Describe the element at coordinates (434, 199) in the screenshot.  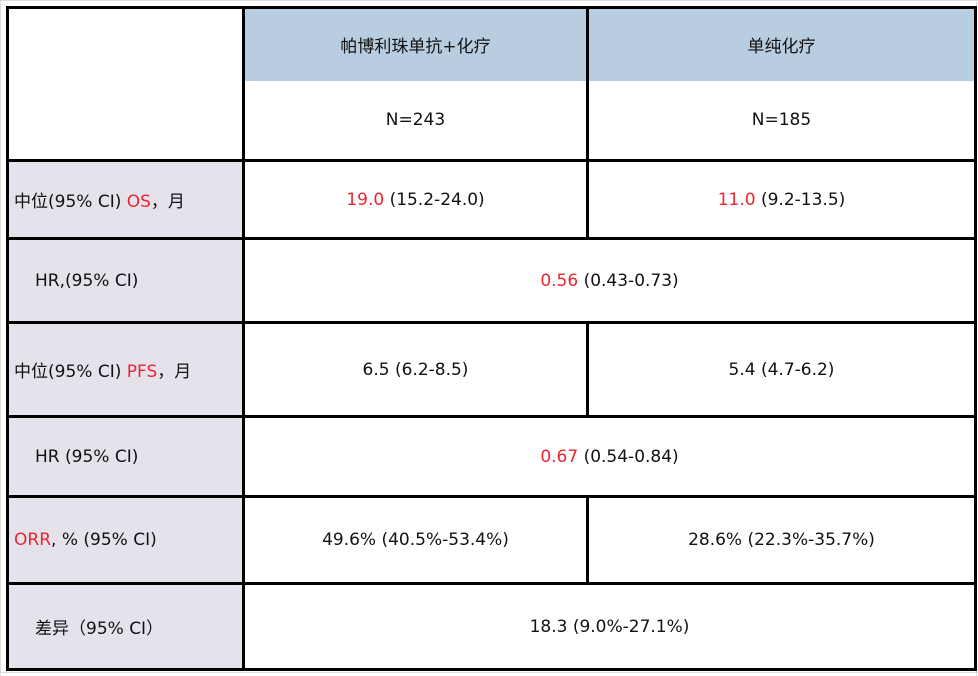
I see `os-treatment-ci: (15.2-24.0)` at that location.